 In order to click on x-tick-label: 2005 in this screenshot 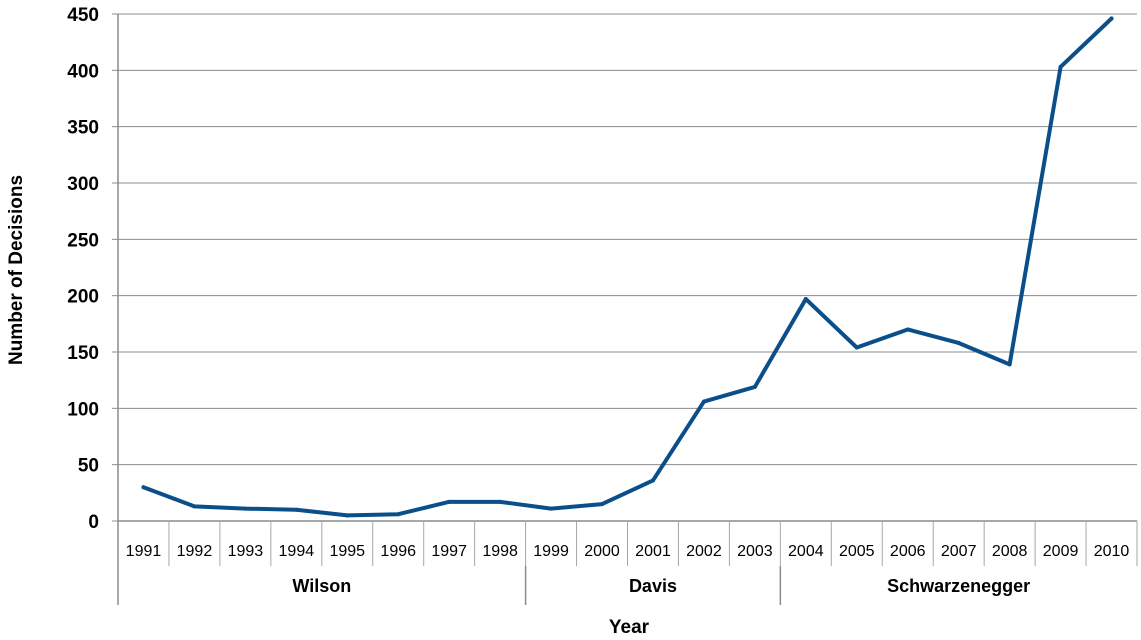, I will do `click(857, 551)`.